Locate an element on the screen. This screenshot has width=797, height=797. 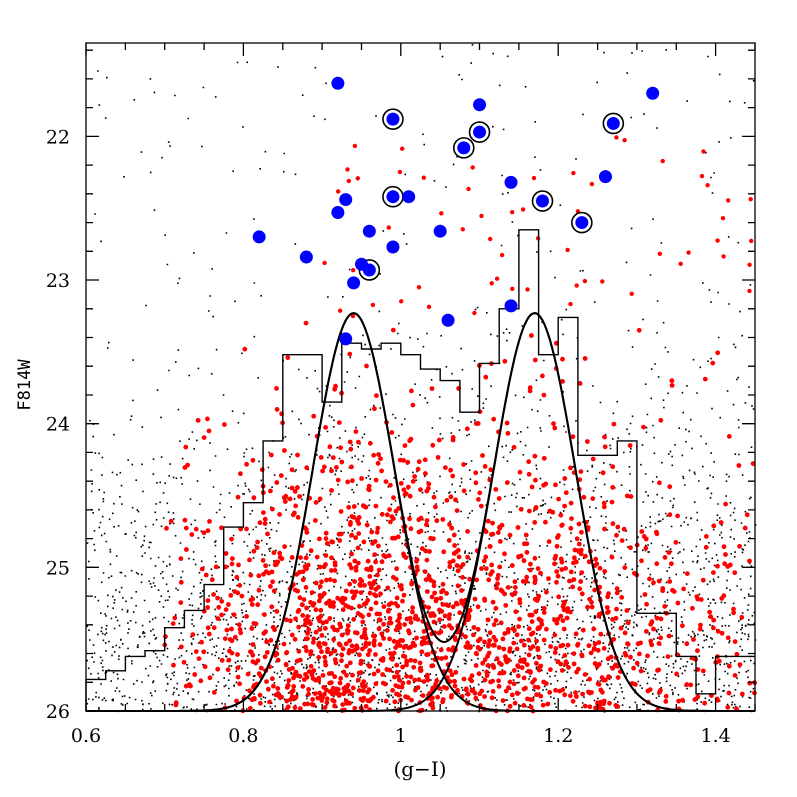
x-axis-label: (g−I) is located at coordinates (419, 769).